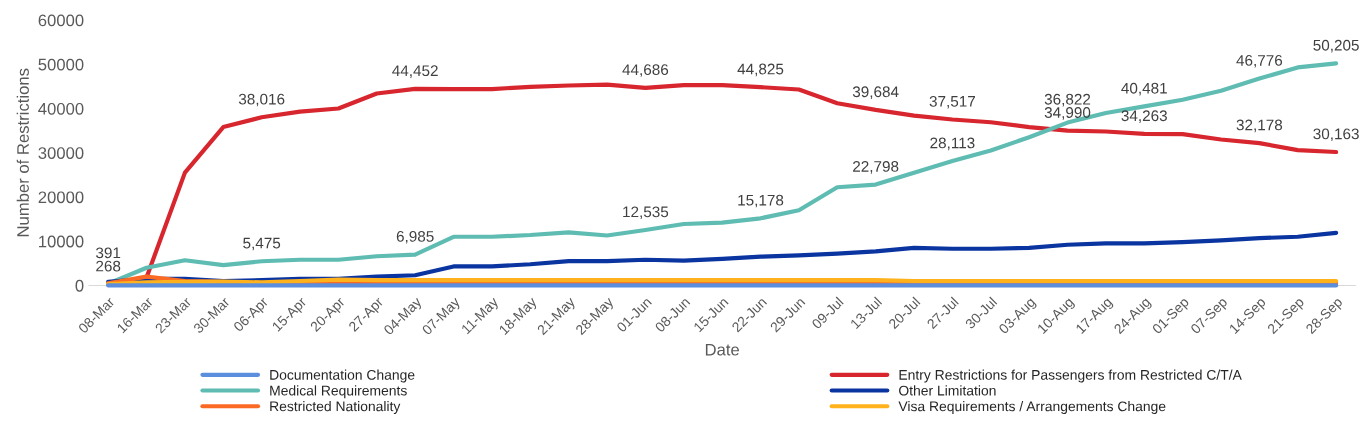 The image size is (1369, 446). What do you see at coordinates (947, 390) in the screenshot?
I see `legend-label: Other Limitation` at bounding box center [947, 390].